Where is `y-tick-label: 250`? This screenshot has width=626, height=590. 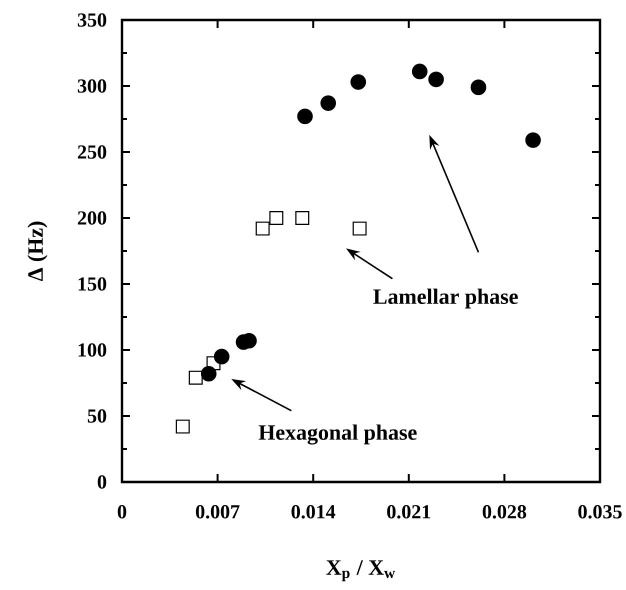 y-tick-label: 250 is located at coordinates (92, 152).